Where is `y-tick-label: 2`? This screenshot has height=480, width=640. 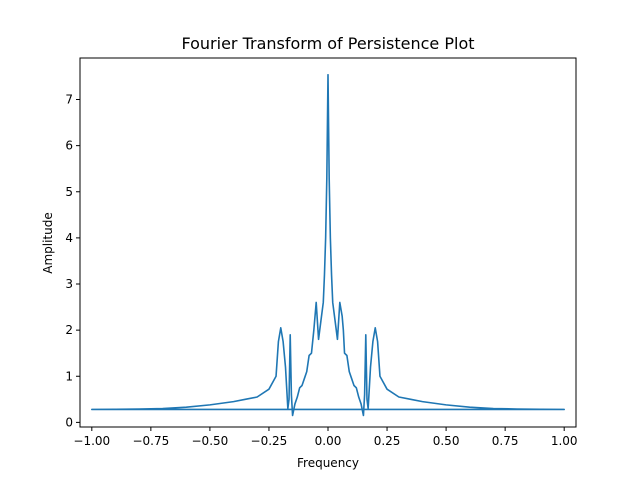 y-tick-label: 2 is located at coordinates (69, 330).